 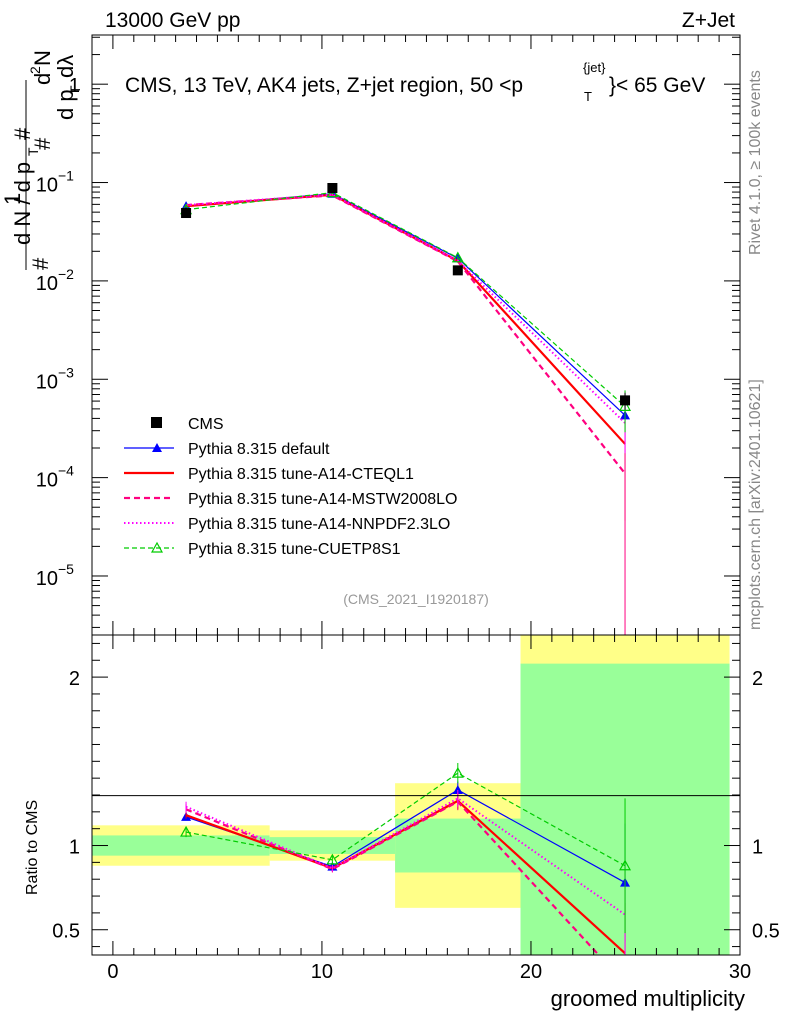 I want to click on y-tick-label-ratio-right: 0.5, so click(x=766, y=932).